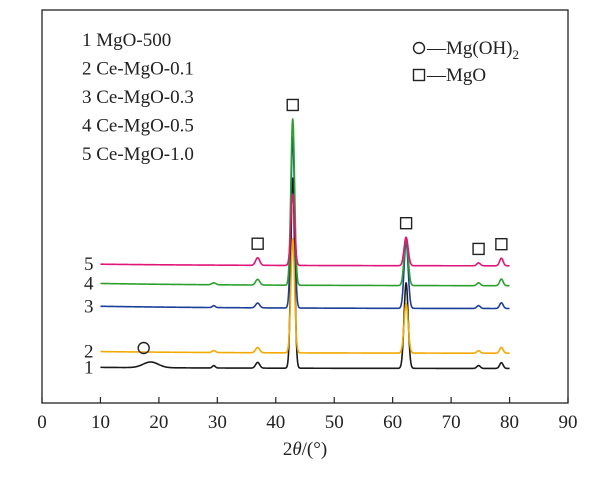 The width and height of the screenshot is (612, 480). Describe the element at coordinates (89, 352) in the screenshot. I see `series-label-2: 2` at that location.